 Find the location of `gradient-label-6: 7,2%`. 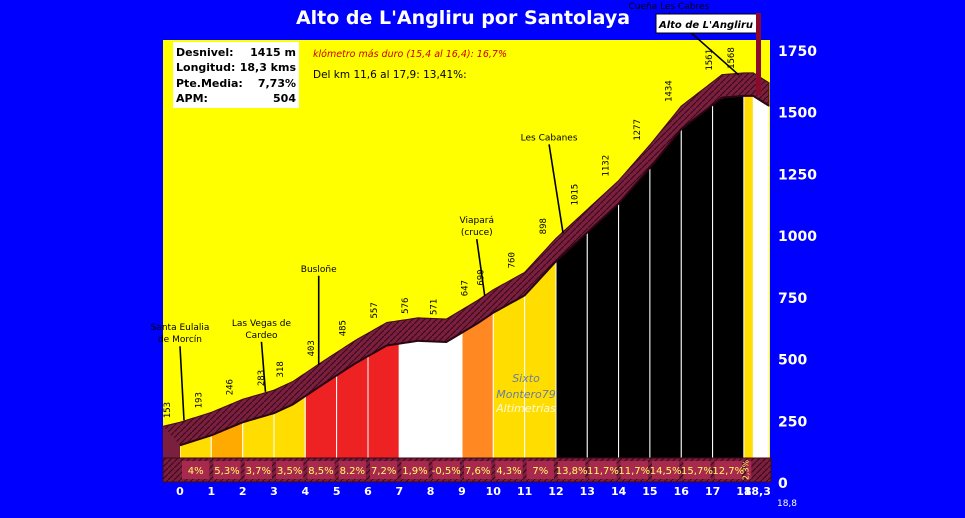

gradient-label-6: 7,2% is located at coordinates (383, 471).